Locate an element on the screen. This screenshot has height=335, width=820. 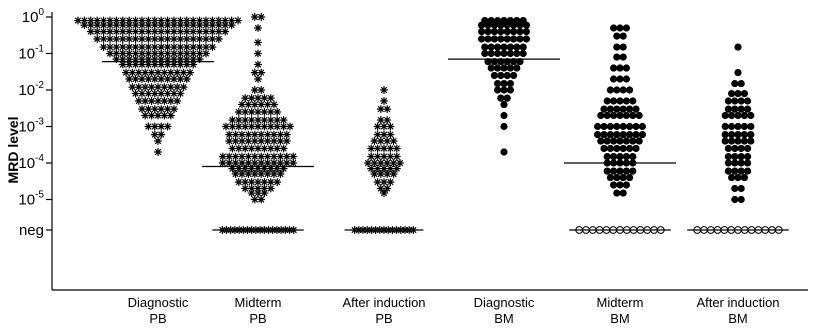
x-category-label: Midterm is located at coordinates (620, 302).